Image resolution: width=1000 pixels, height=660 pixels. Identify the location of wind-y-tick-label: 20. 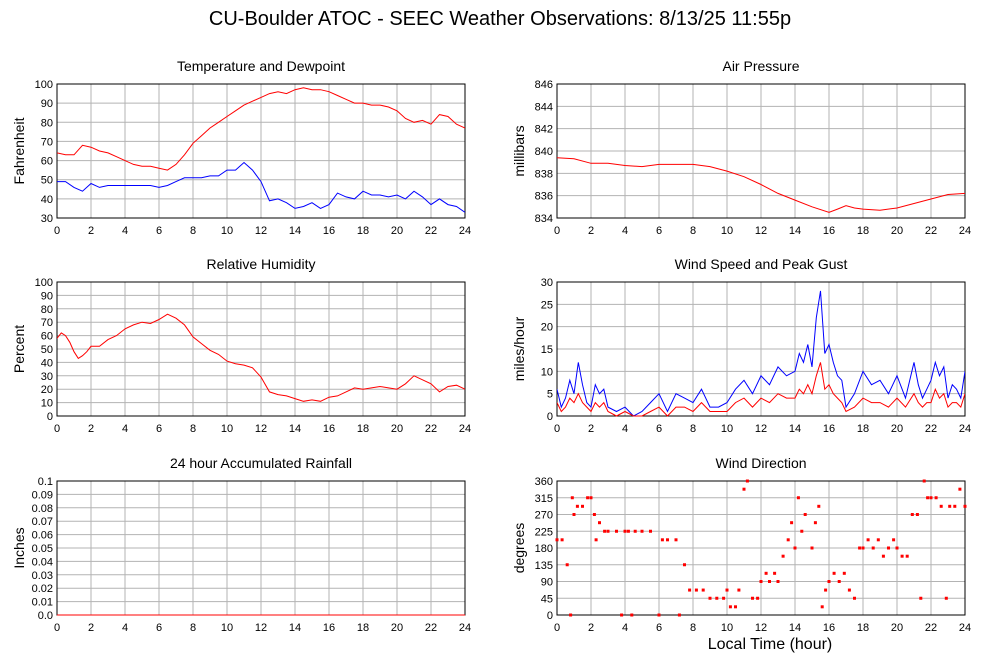
(547, 328).